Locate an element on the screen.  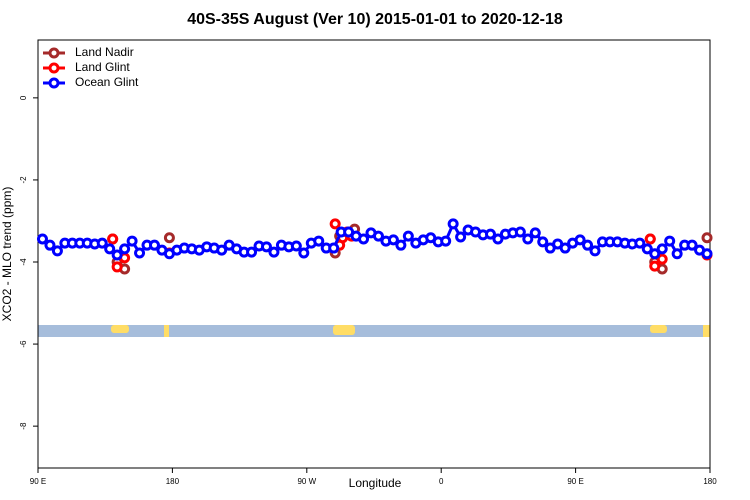
x-tick-label: 0 is located at coordinates (441, 481).